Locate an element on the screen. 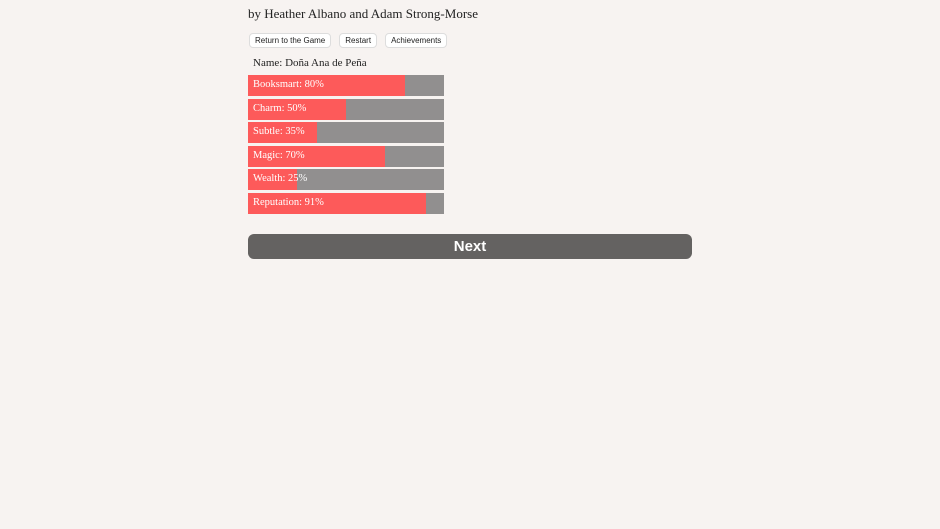 This screenshot has width=940, height=529. restart-button: Restart is located at coordinates (358, 40).